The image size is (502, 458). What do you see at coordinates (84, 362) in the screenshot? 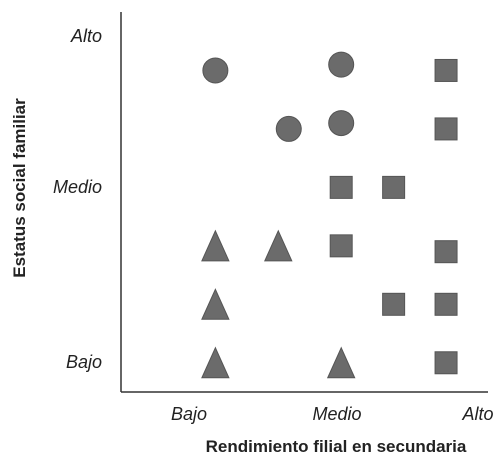
I see `y-tick-label-bajo: Bajo` at bounding box center [84, 362].